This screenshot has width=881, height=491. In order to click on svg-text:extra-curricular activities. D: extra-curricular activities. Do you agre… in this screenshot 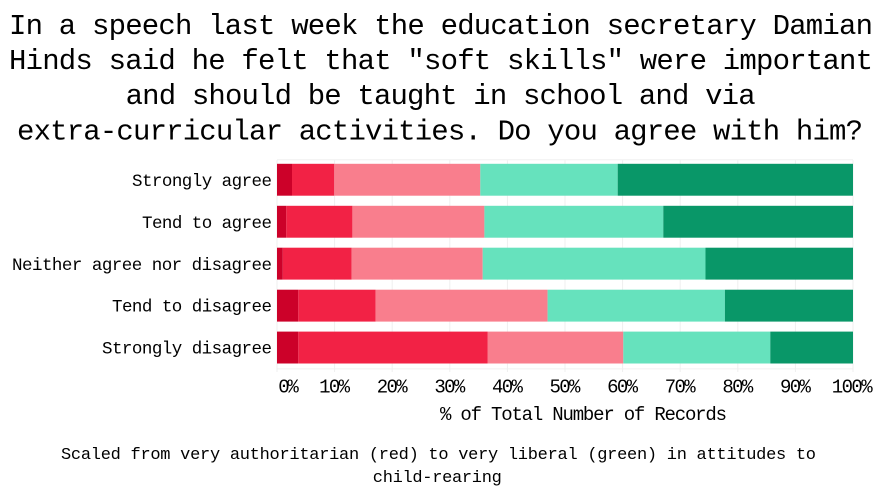, I will do `click(440, 131)`.